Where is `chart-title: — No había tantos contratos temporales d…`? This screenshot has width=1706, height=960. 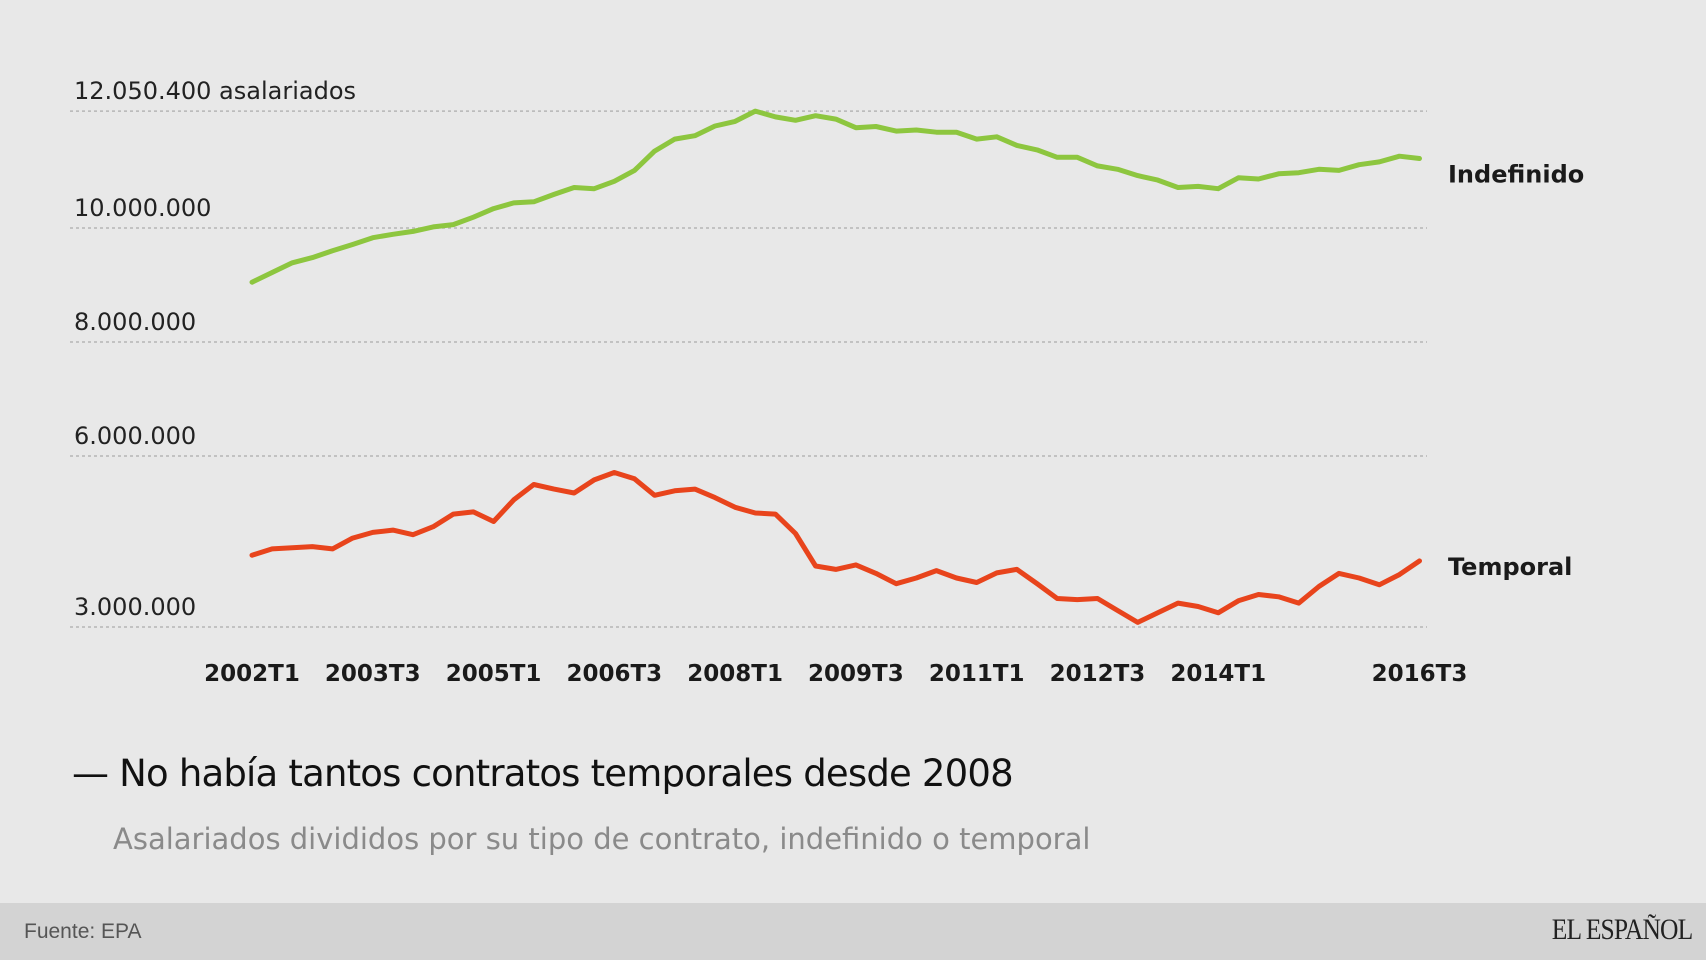 chart-title: — No había tantos contratos temporales d… is located at coordinates (543, 773).